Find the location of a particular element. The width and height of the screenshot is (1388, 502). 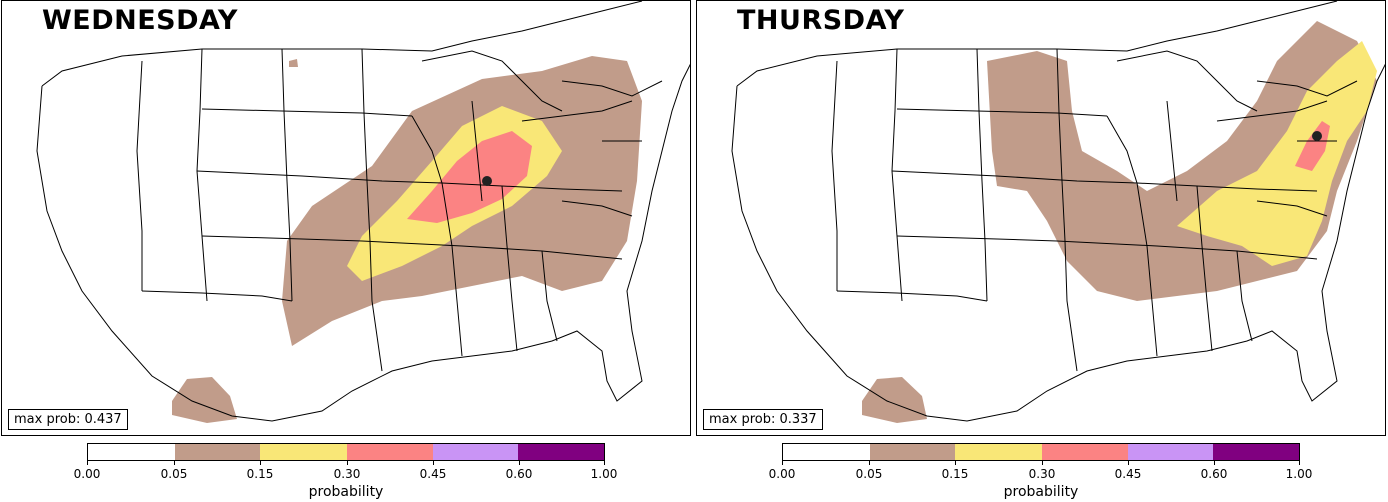

wednesday-colorbar-ticks: 0.00 0.05 0.15 0.30 0.45 0.60 1.00 is located at coordinates (345, 471).